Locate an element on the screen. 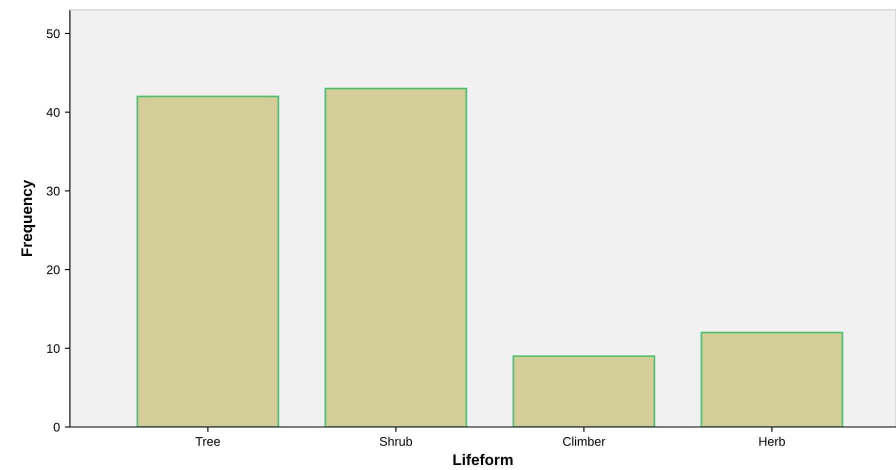 This screenshot has width=896, height=470. y-tick-label: 30 is located at coordinates (53, 191).